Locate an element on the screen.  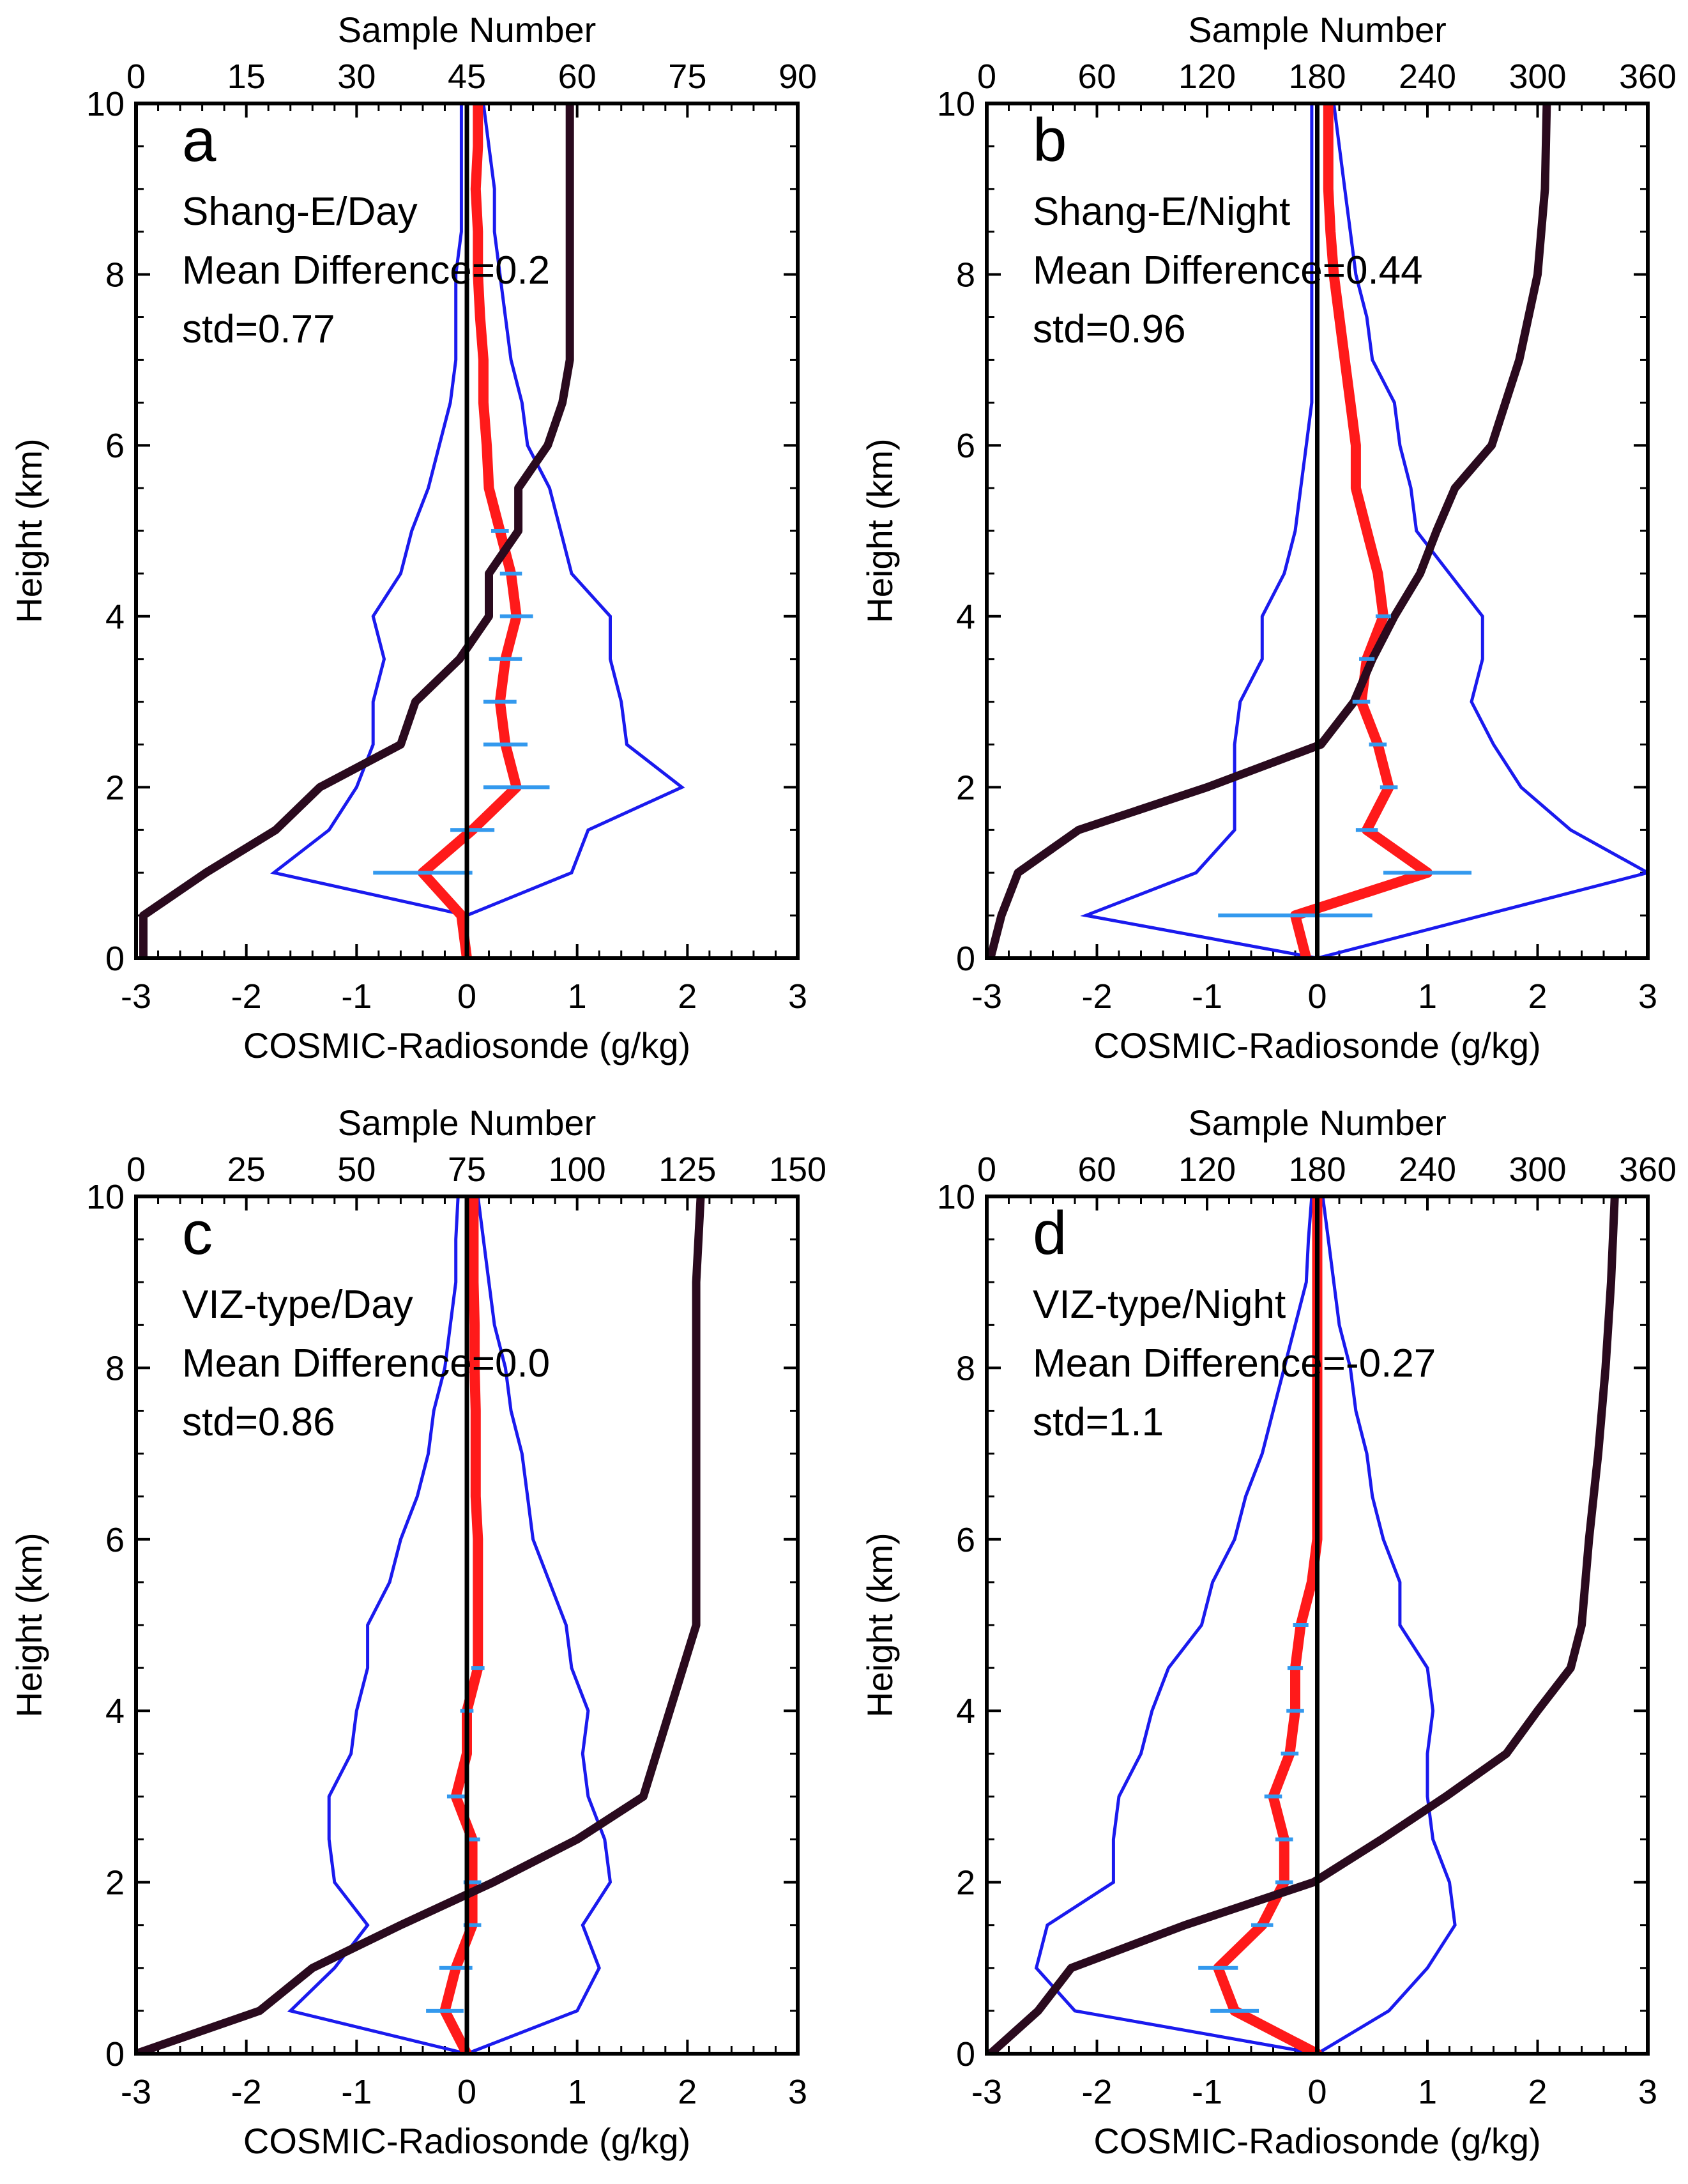
top-x-tick-label: 90 is located at coordinates (798, 76).